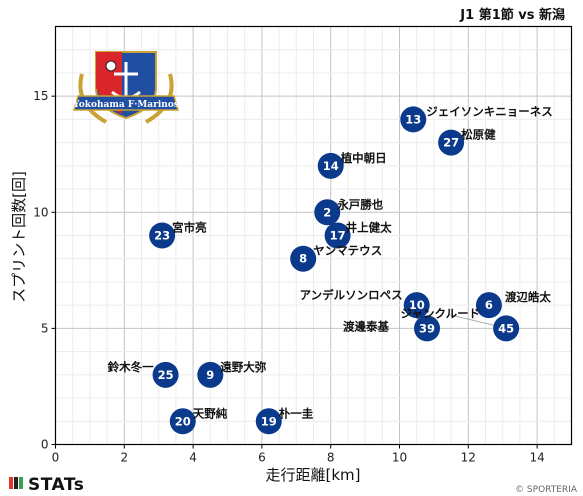 Image resolution: width=583 pixels, height=496 pixels. What do you see at coordinates (441, 313) in the screenshot?
I see `point-name-label: ジャンクルード` at bounding box center [441, 313].